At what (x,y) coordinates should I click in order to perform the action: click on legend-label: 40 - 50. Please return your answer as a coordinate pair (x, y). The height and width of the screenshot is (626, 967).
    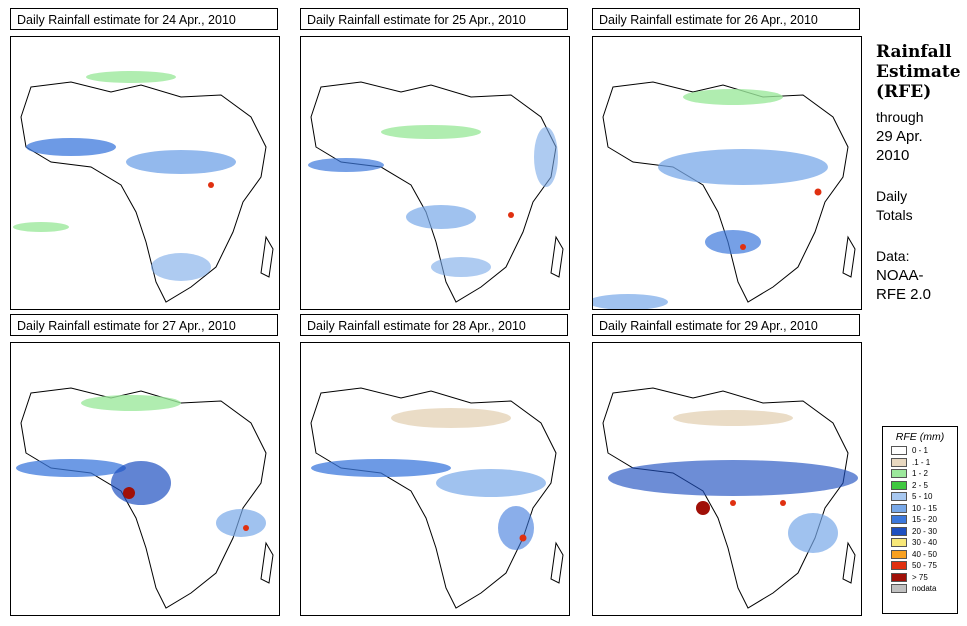
    Looking at the image, I should click on (924, 554).